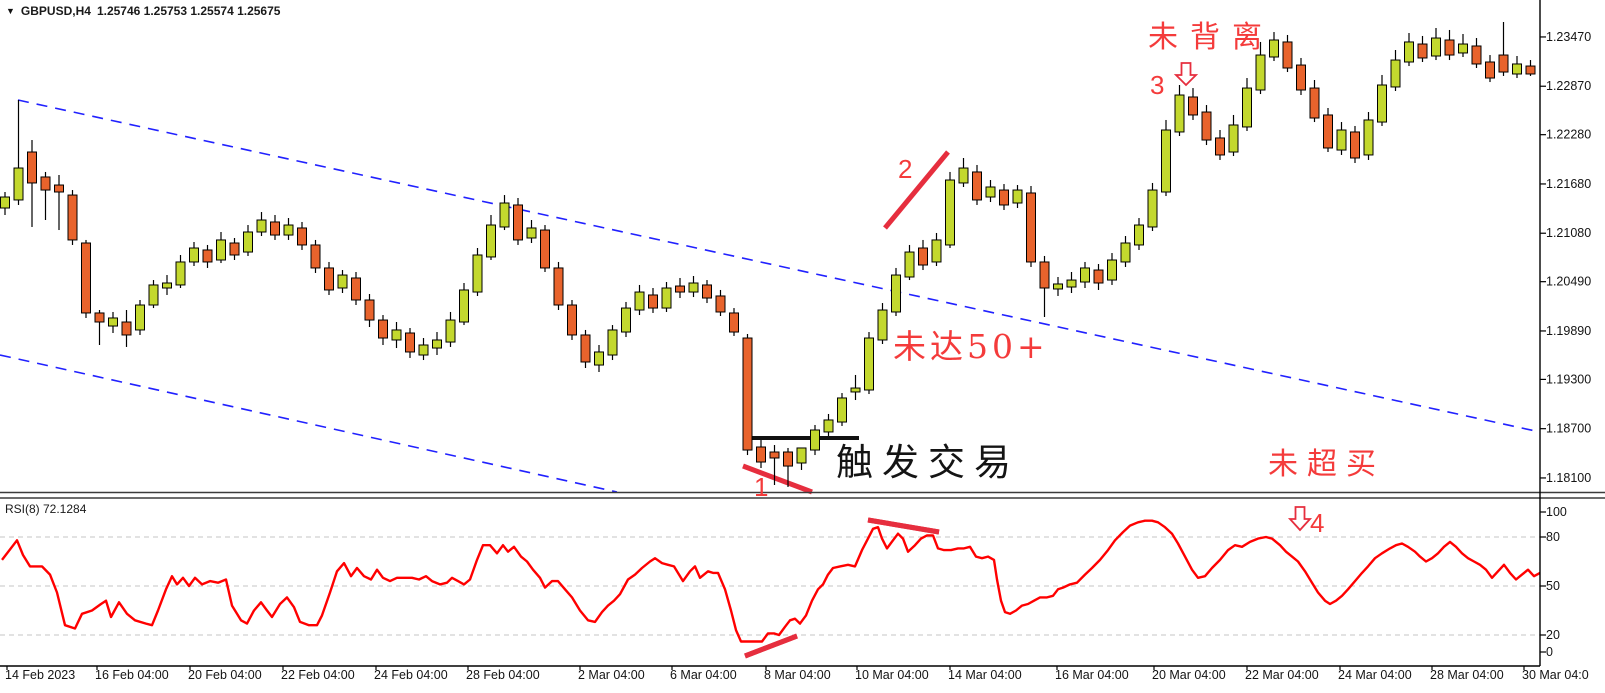 Image resolution: width=1605 pixels, height=693 pixels. I want to click on time-axis-label: 14 Feb 2023, so click(40, 675).